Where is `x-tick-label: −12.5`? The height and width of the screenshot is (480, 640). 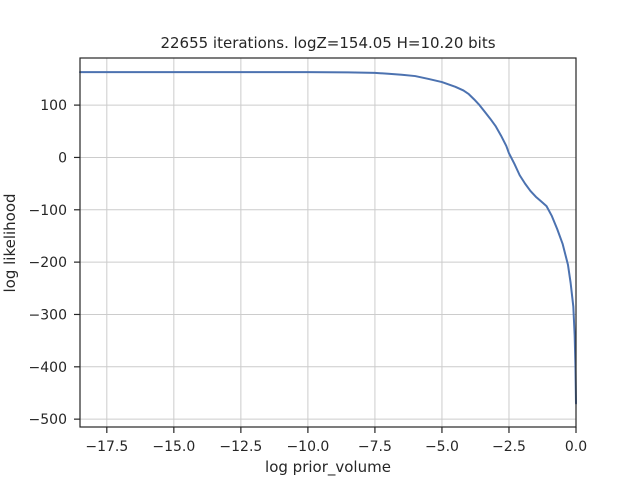
x-tick-label: −12.5 is located at coordinates (240, 447).